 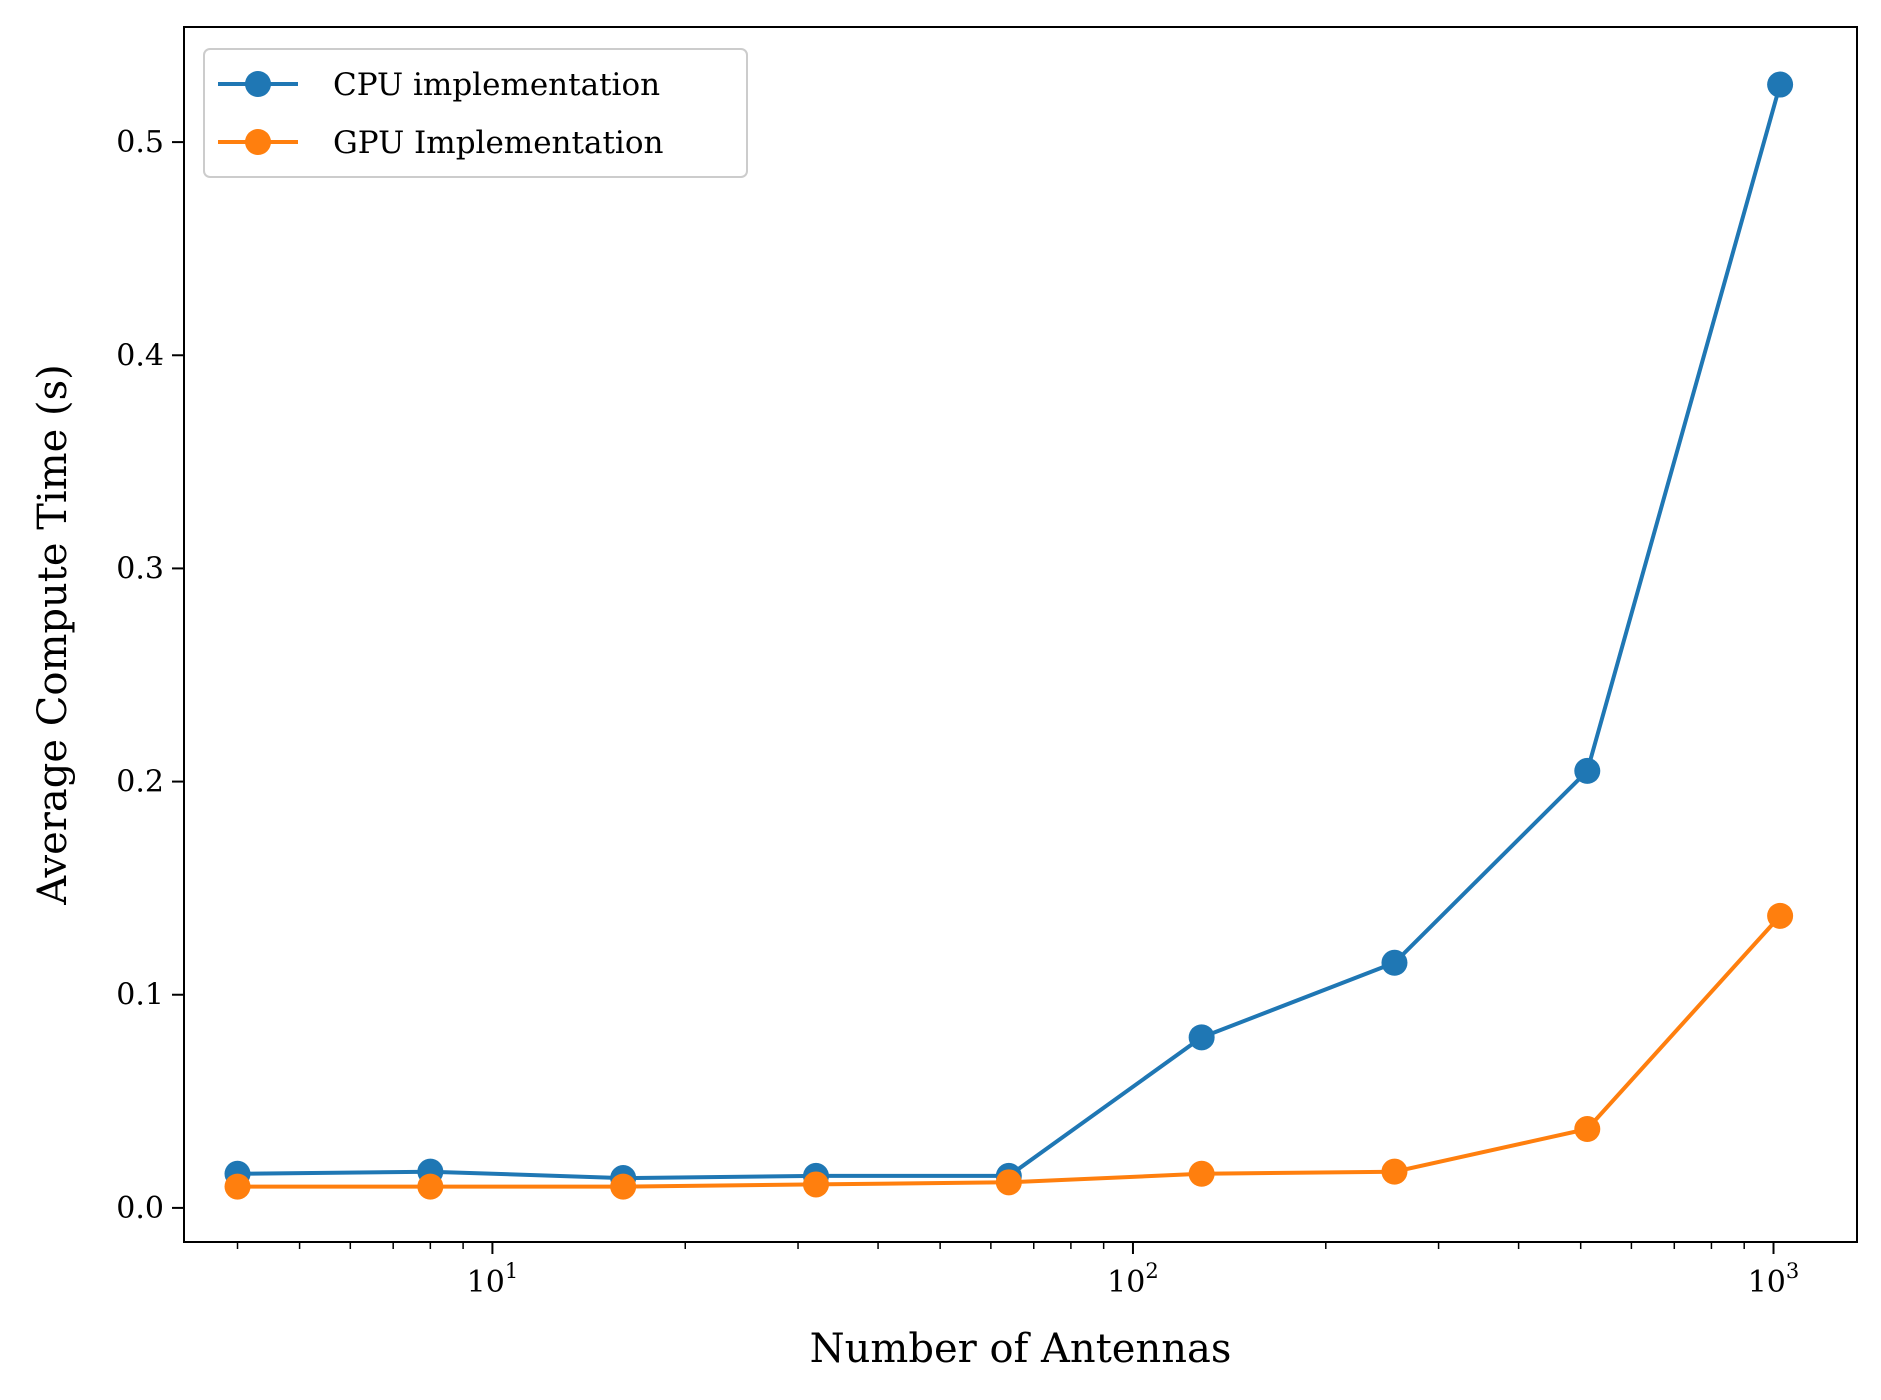 I want to click on y-axis: 0.0 0.1 0.2 0.3 0.4 0.5, so click(x=150, y=675).